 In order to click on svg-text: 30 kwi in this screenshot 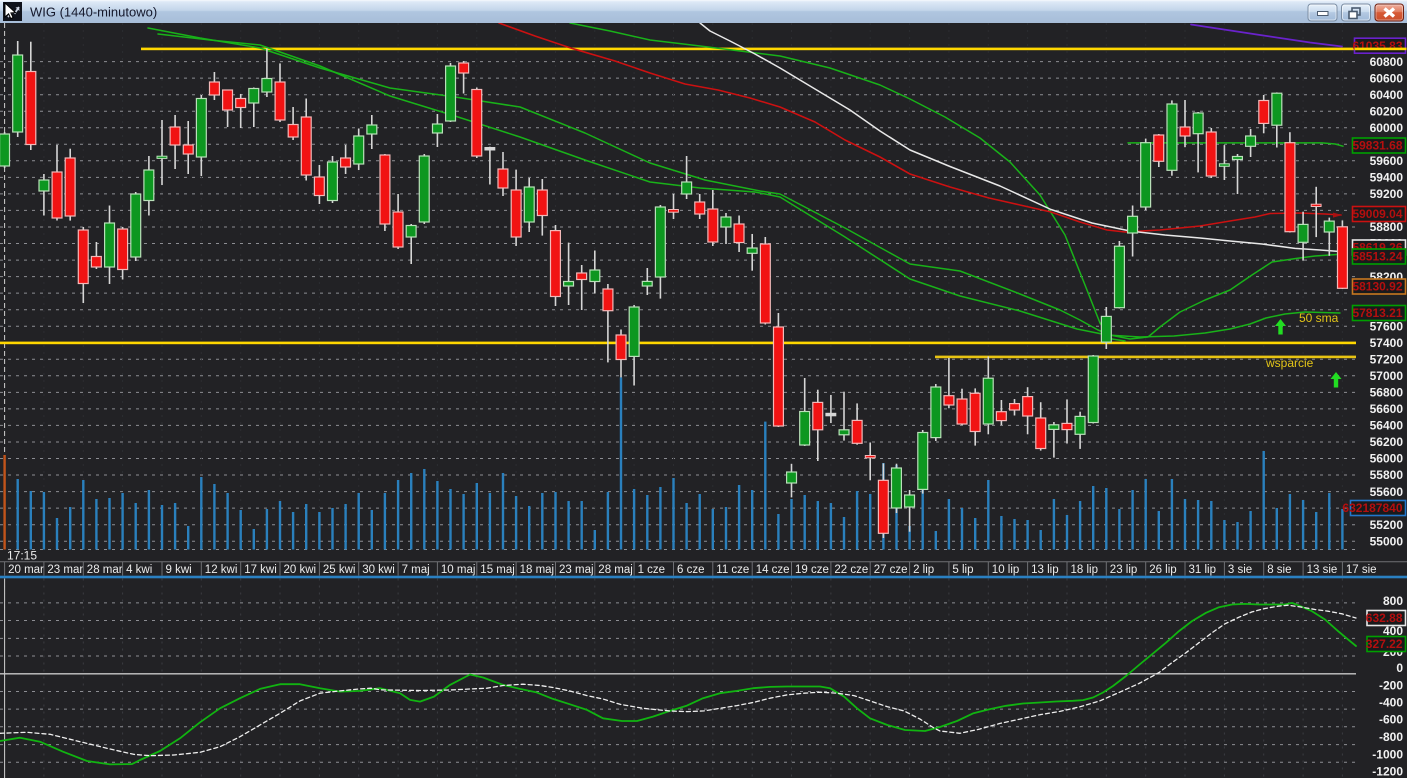, I will do `click(378, 570)`.